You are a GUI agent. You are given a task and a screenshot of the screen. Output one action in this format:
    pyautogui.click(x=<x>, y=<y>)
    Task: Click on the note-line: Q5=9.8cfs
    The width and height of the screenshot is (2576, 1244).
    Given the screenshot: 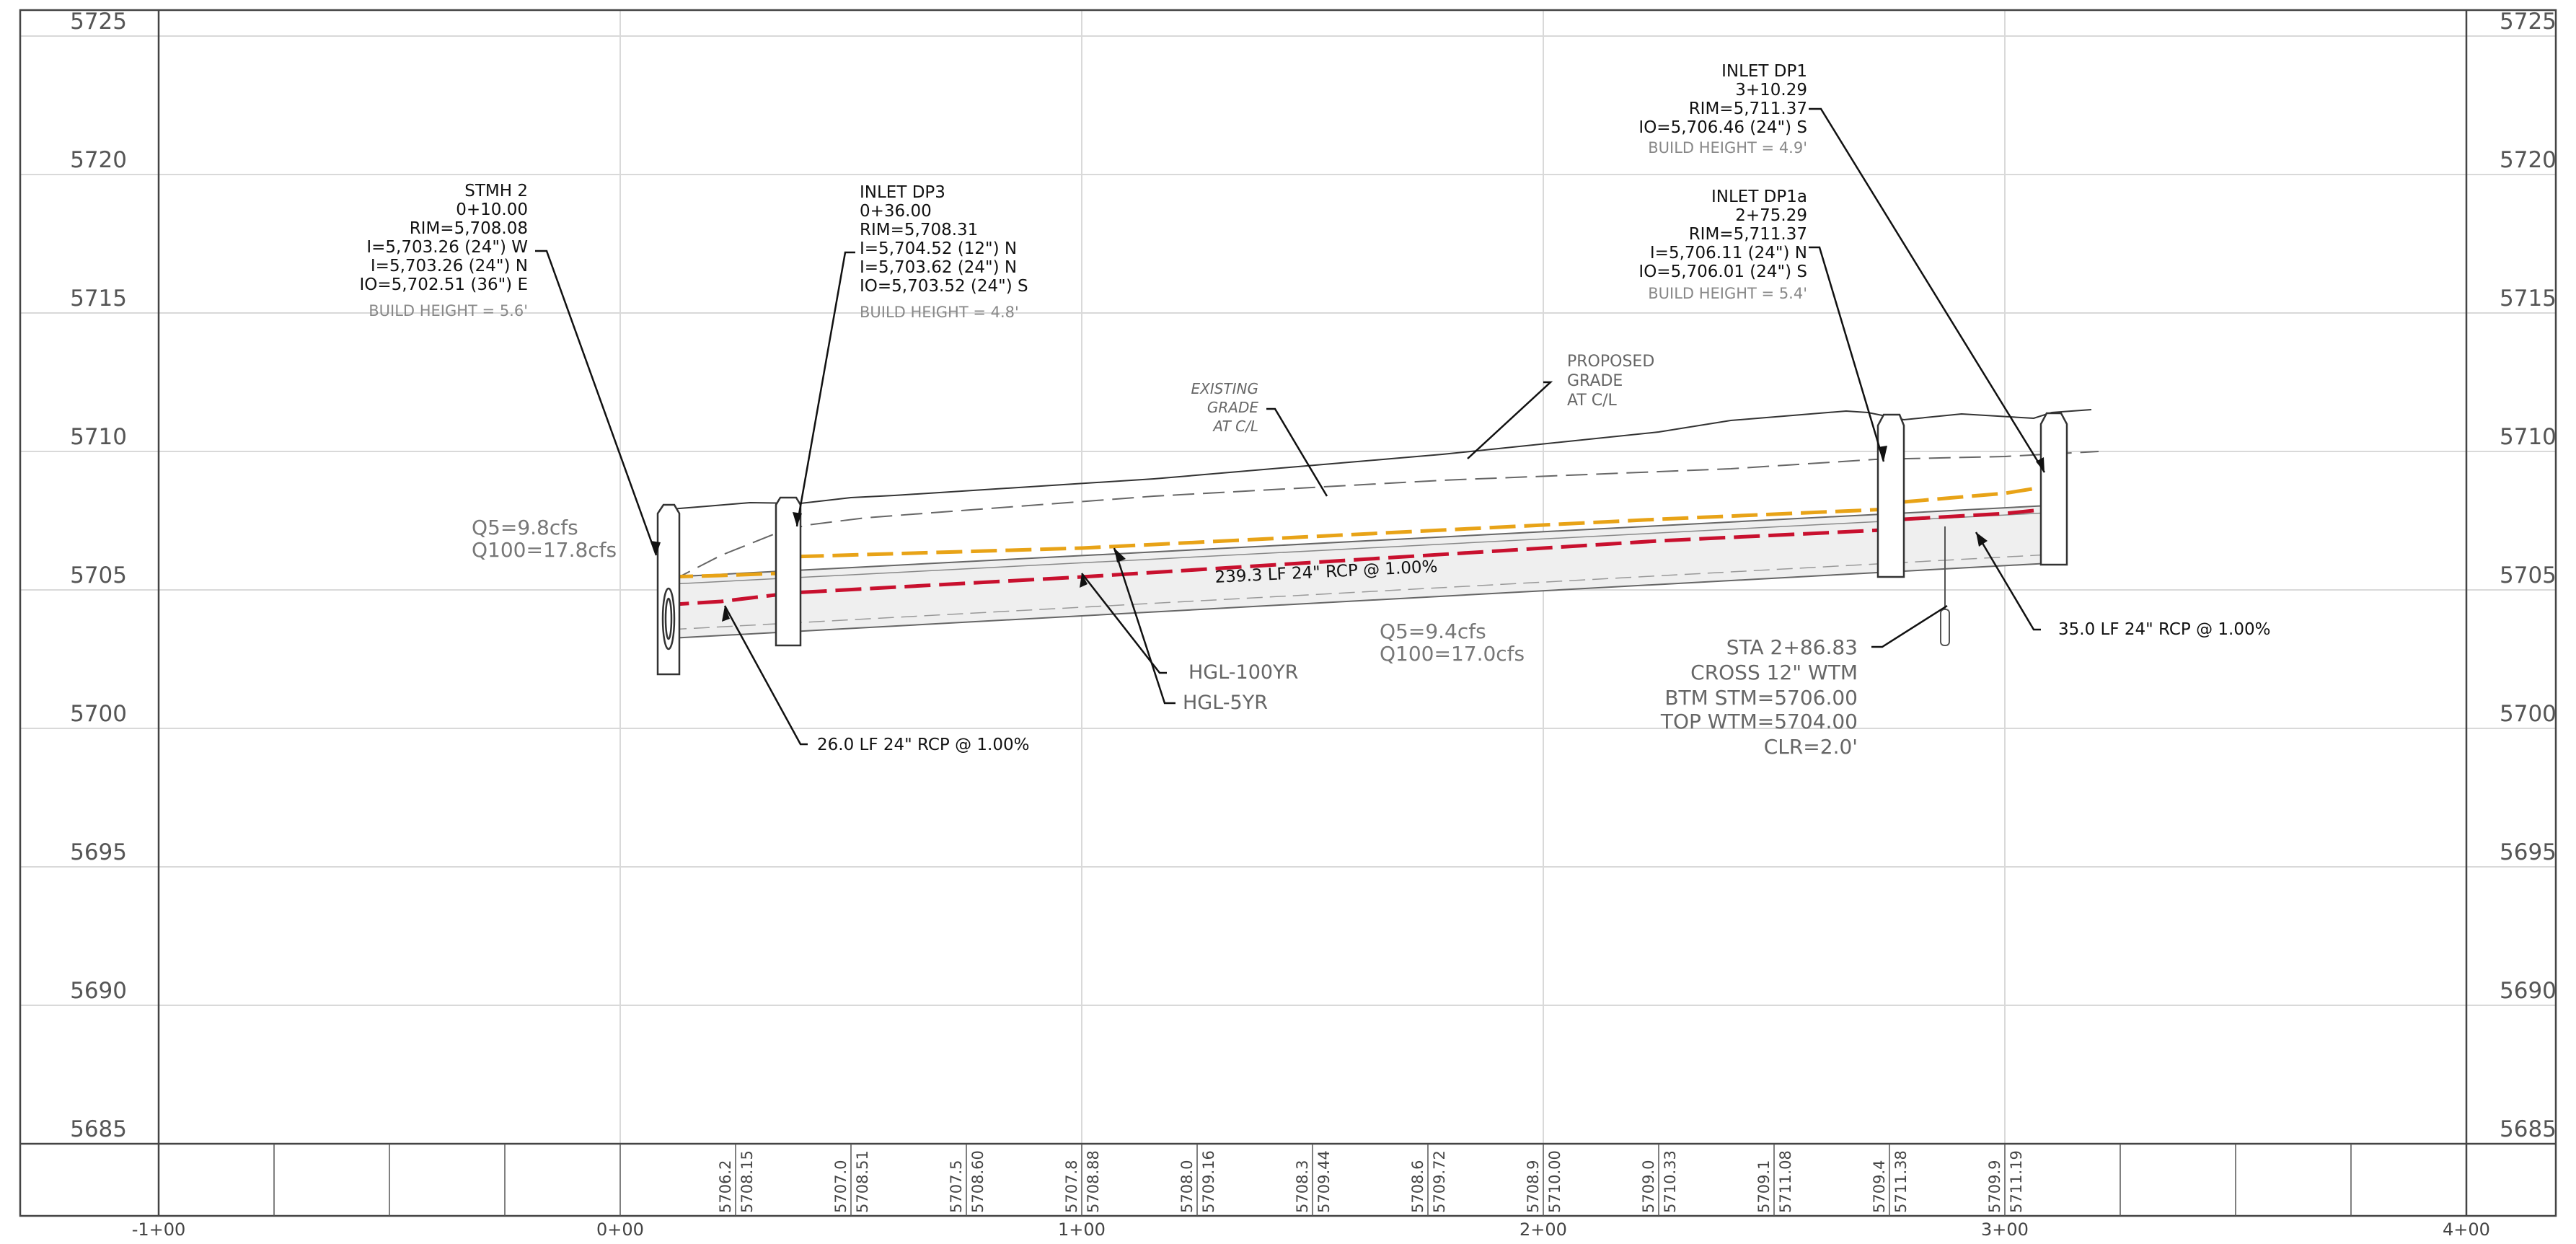 What is the action you would take?
    pyautogui.click(x=525, y=527)
    